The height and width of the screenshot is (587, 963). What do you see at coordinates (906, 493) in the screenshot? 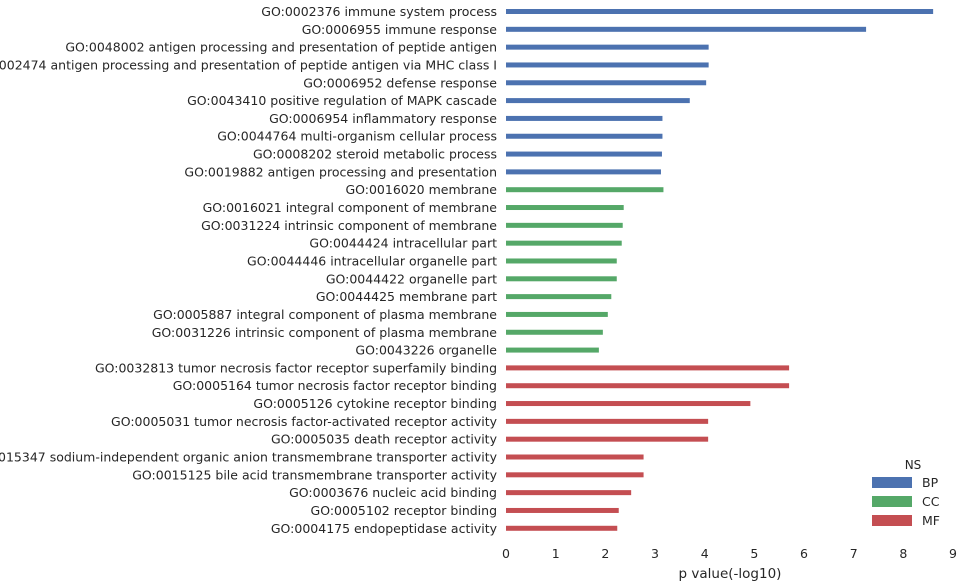
I see `legend: NS BP CC MF` at bounding box center [906, 493].